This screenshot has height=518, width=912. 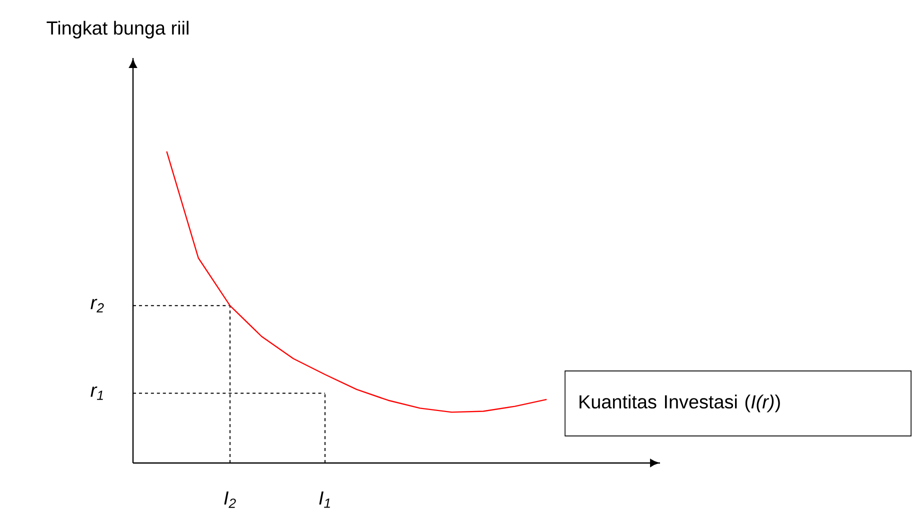 What do you see at coordinates (97, 305) in the screenshot?
I see `text: r$_{2}$` at bounding box center [97, 305].